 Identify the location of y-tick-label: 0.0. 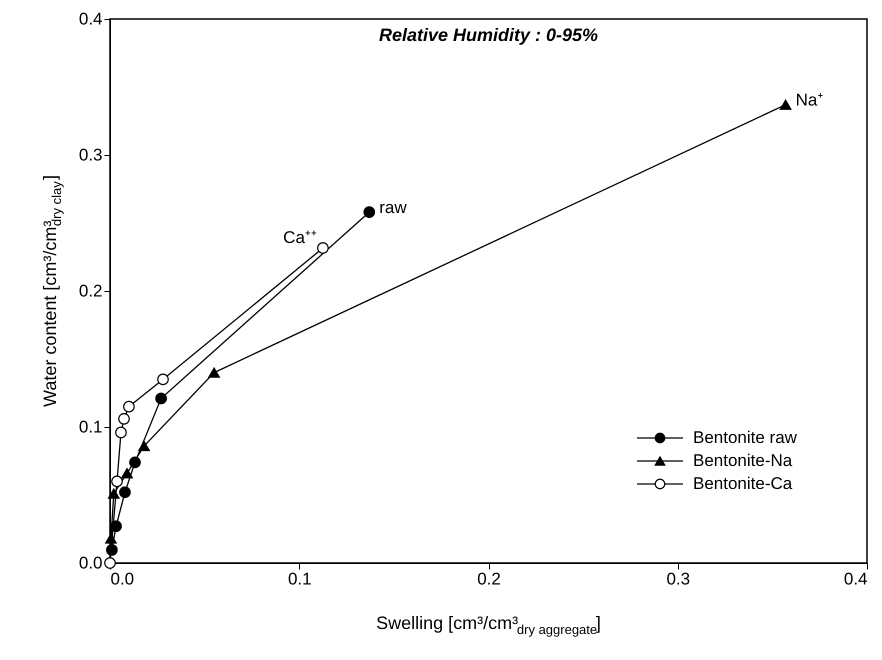
(90, 563).